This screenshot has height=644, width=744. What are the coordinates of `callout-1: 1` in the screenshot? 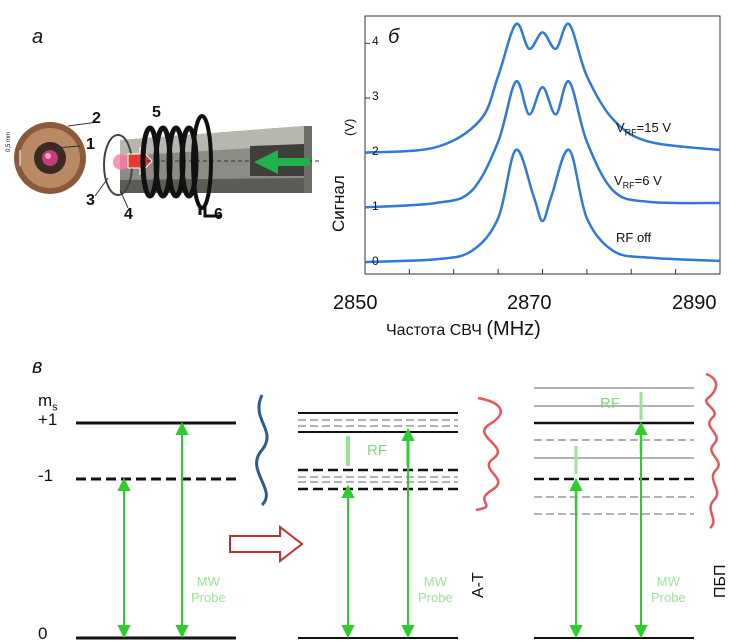 It's located at (90, 144).